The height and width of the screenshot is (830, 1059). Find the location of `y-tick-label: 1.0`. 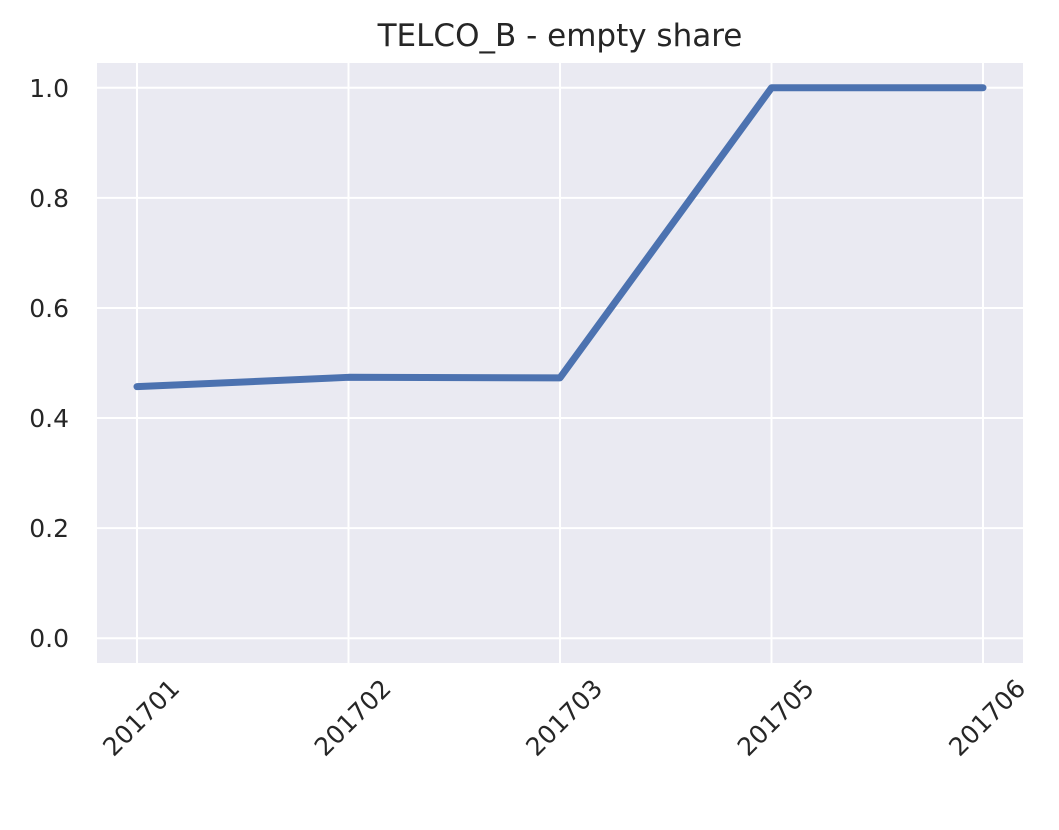

y-tick-label: 1.0 is located at coordinates (49, 88).